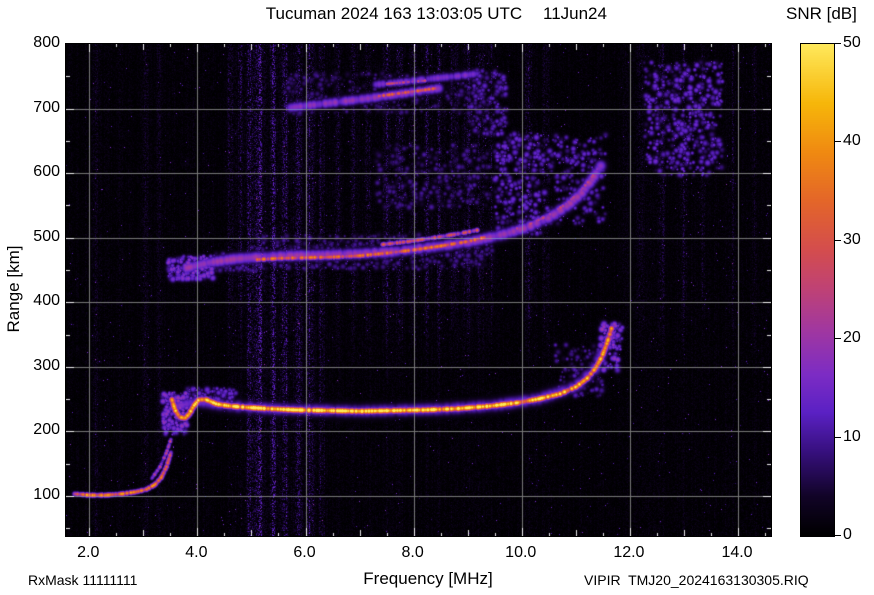 This screenshot has width=874, height=595. What do you see at coordinates (629, 552) in the screenshot?
I see `x-tick-label: 12.0` at bounding box center [629, 552].